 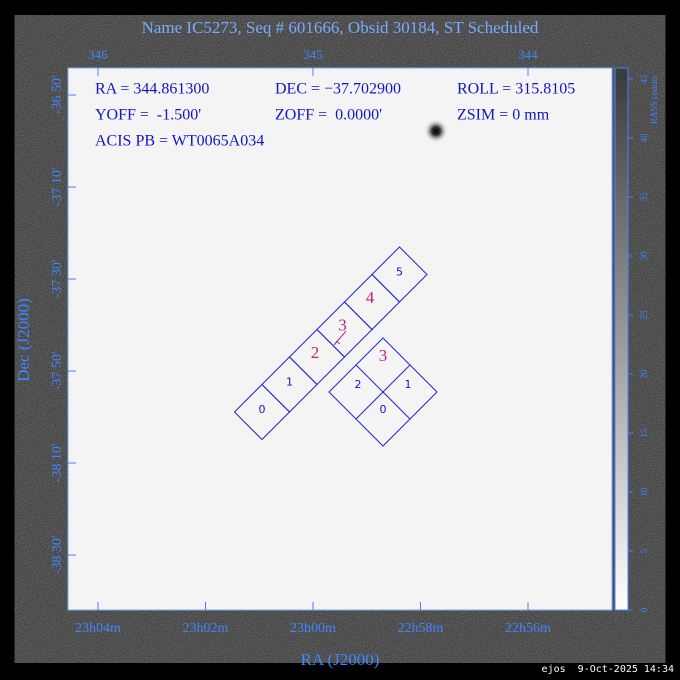 I want to click on colorbar-tick-label: 25, so click(x=644, y=315).